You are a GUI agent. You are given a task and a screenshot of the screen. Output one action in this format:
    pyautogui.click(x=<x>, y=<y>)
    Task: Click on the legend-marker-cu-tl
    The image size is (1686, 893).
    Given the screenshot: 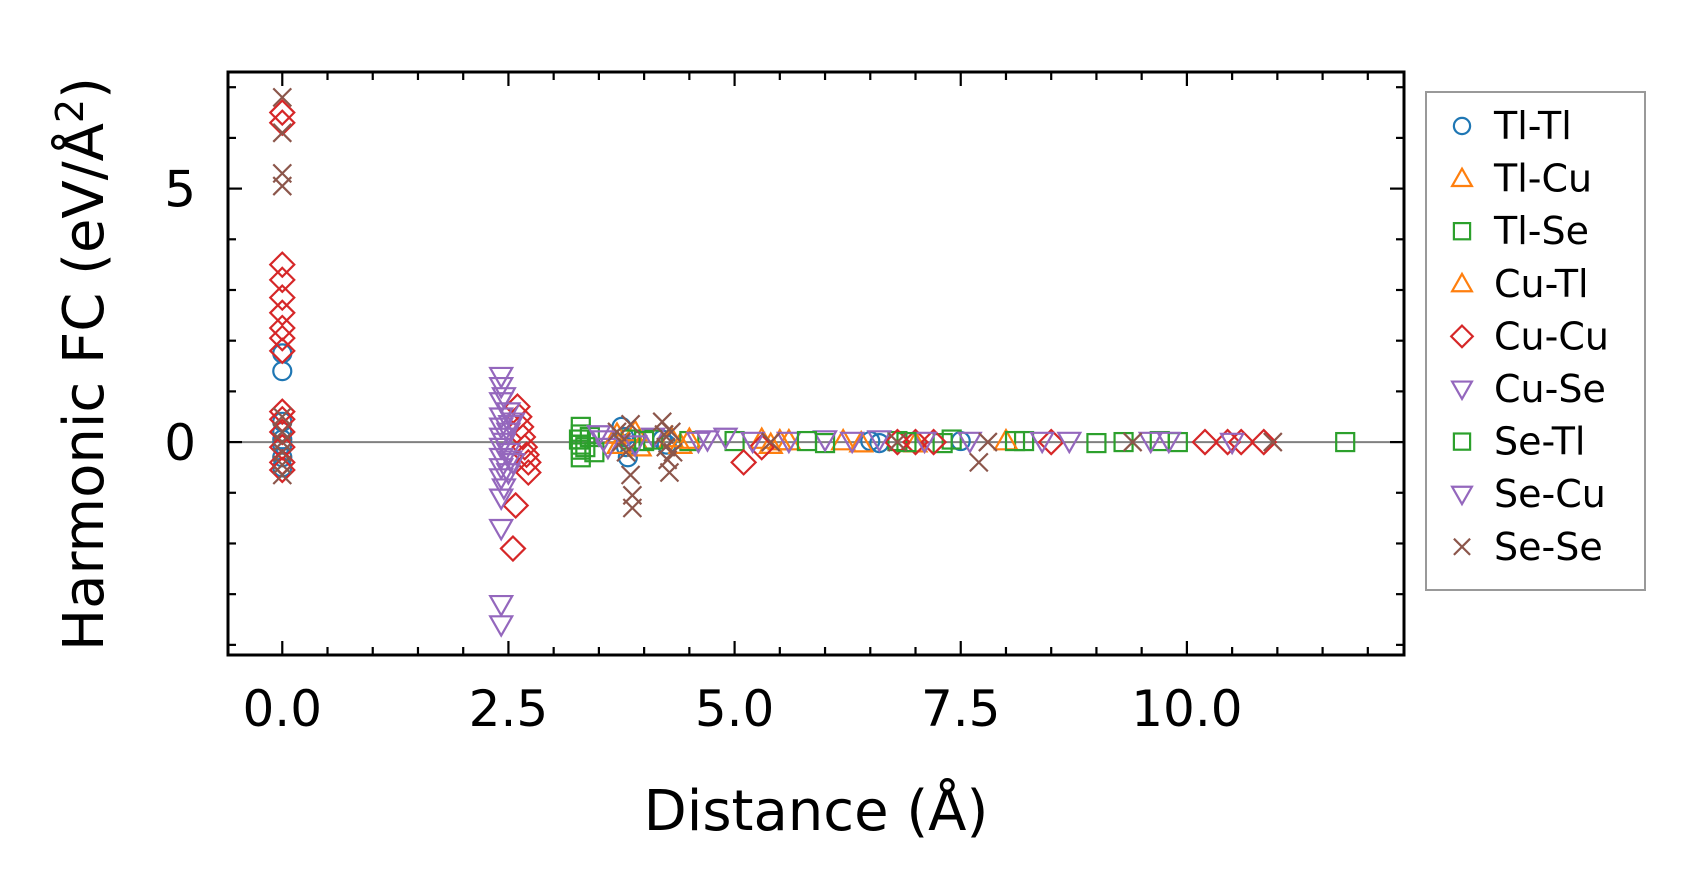 What is the action you would take?
    pyautogui.click(x=1462, y=282)
    